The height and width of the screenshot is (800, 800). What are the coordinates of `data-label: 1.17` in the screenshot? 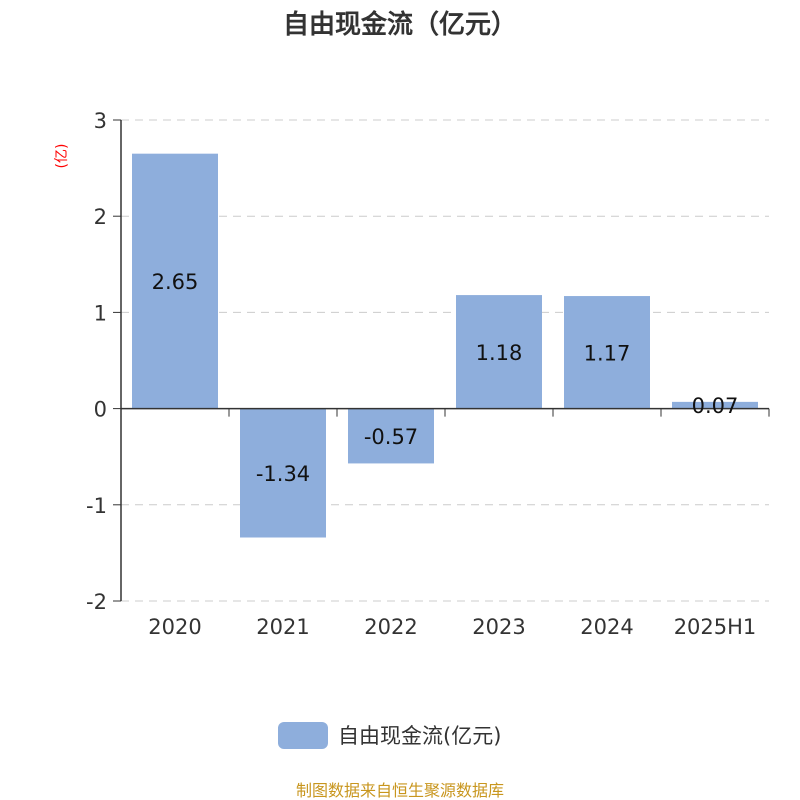 It's located at (607, 353).